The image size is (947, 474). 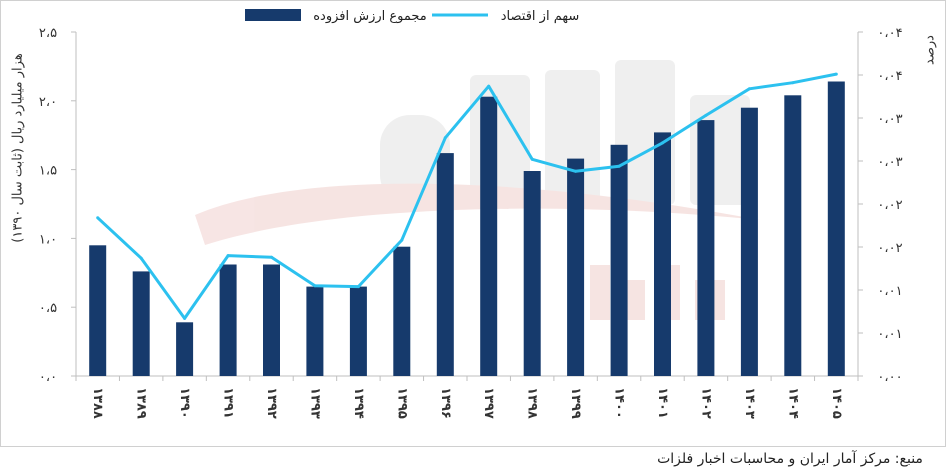 I want to click on left-tick-label: ۰،۰, so click(x=48, y=377).